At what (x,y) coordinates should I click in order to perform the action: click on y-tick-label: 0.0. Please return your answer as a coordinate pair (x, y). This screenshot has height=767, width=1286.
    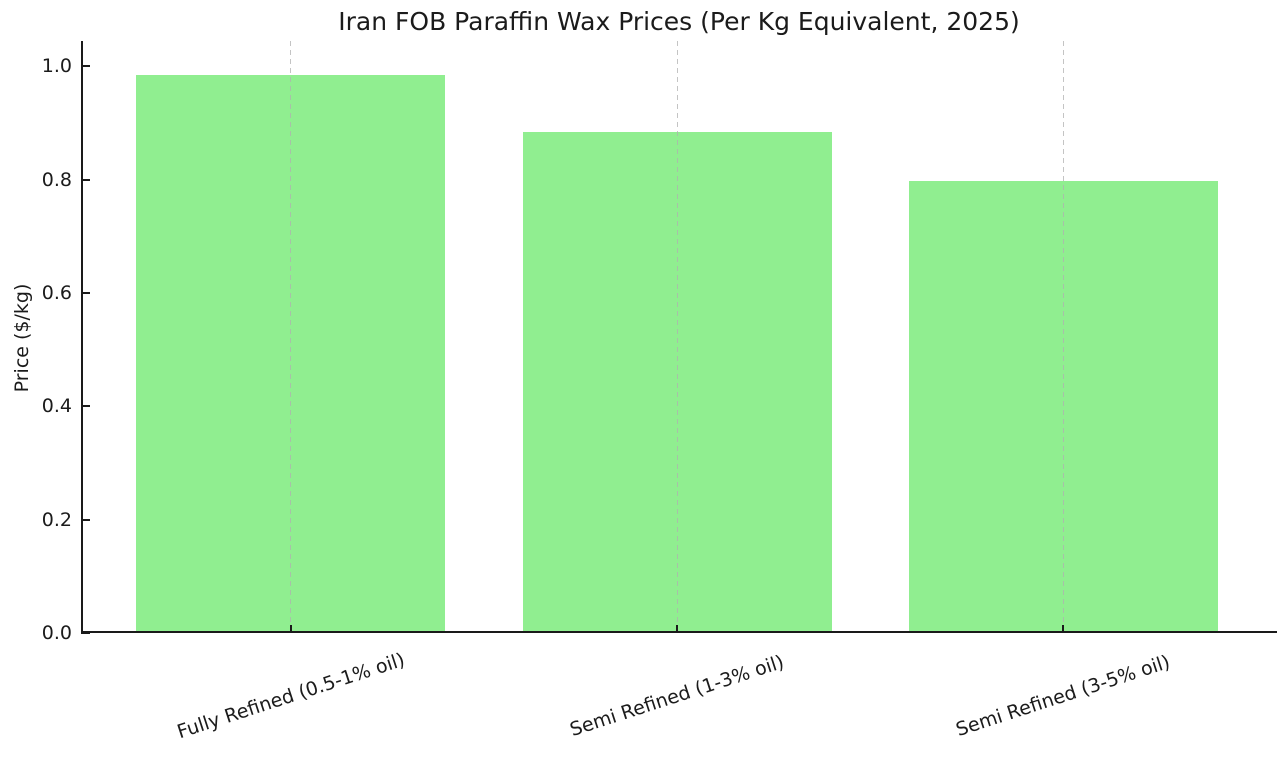
    Looking at the image, I should click on (56, 633).